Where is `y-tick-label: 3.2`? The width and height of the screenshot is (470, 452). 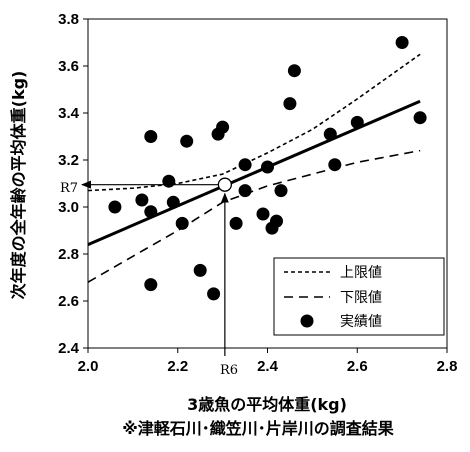 y-tick-label: 3.2 is located at coordinates (68, 160).